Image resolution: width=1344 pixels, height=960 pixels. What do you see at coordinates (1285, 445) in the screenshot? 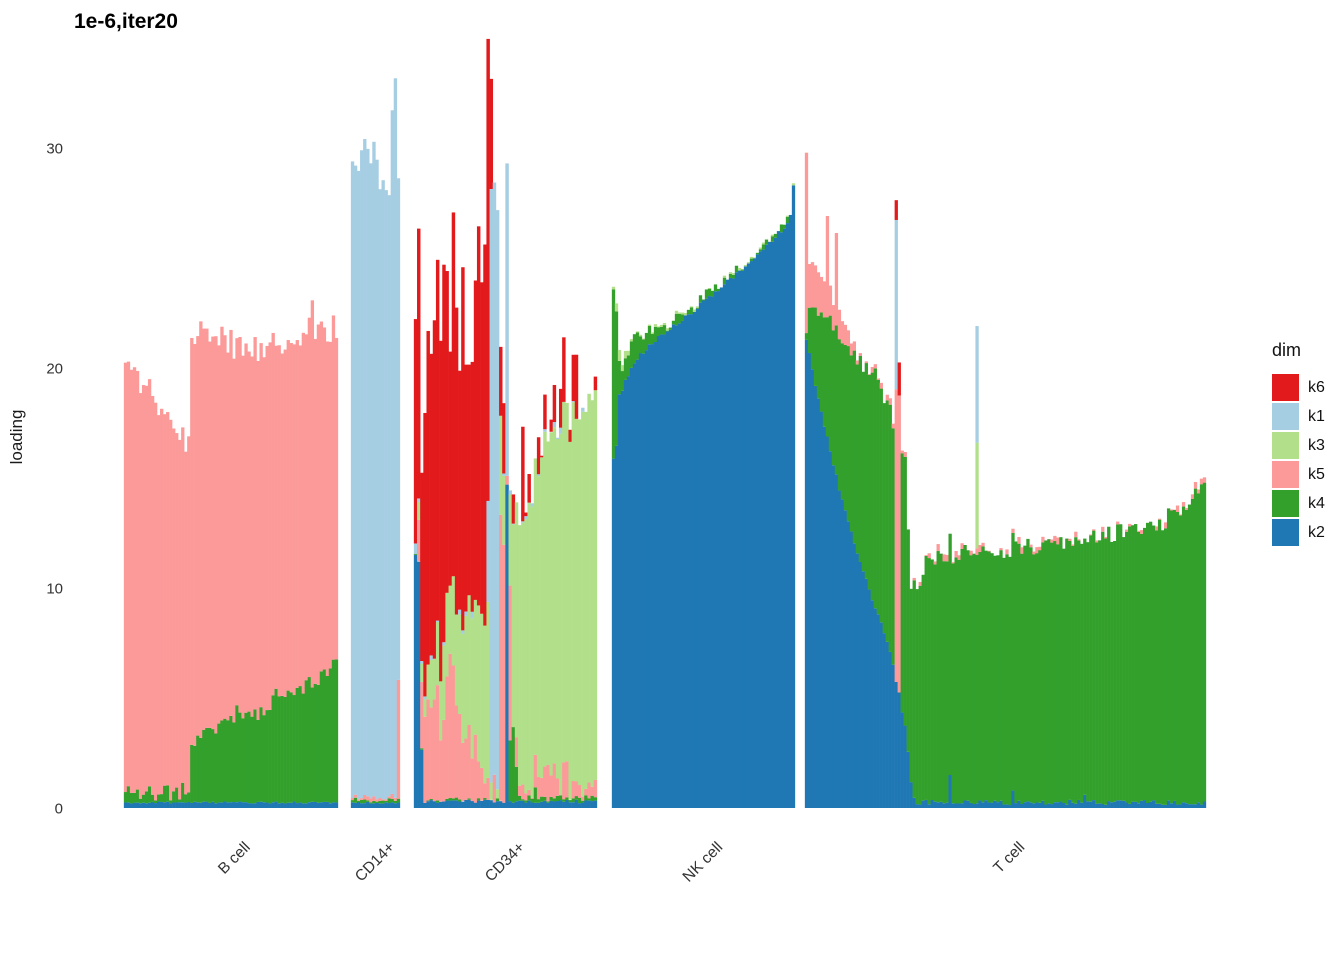
I see `legend-swatch-k3` at bounding box center [1285, 445].